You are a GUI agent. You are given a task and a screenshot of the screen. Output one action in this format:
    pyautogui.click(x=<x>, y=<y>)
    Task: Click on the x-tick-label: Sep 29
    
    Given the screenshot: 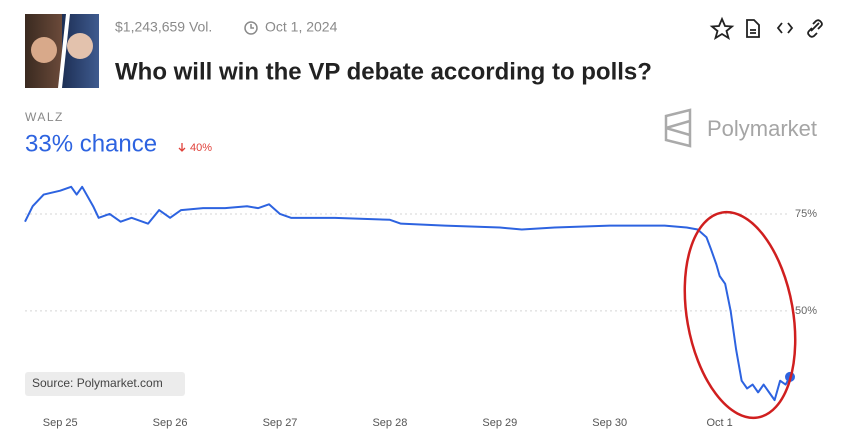 What is the action you would take?
    pyautogui.click(x=499, y=423)
    